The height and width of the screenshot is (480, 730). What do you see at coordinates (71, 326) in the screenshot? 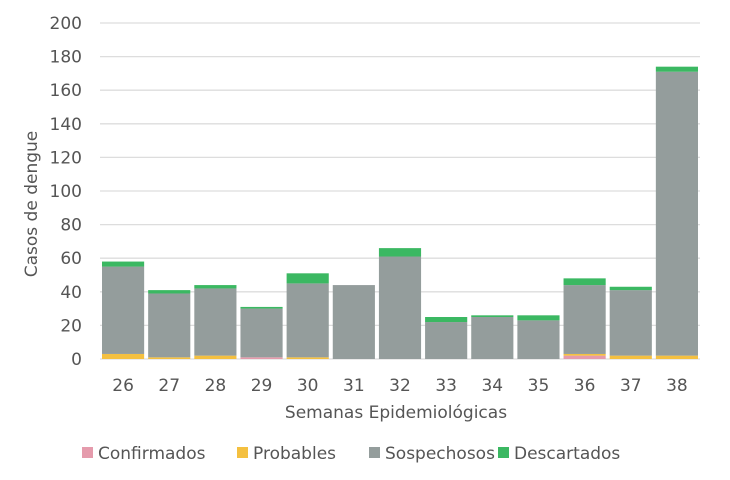
I see `y-tick-label: 20` at bounding box center [71, 326].